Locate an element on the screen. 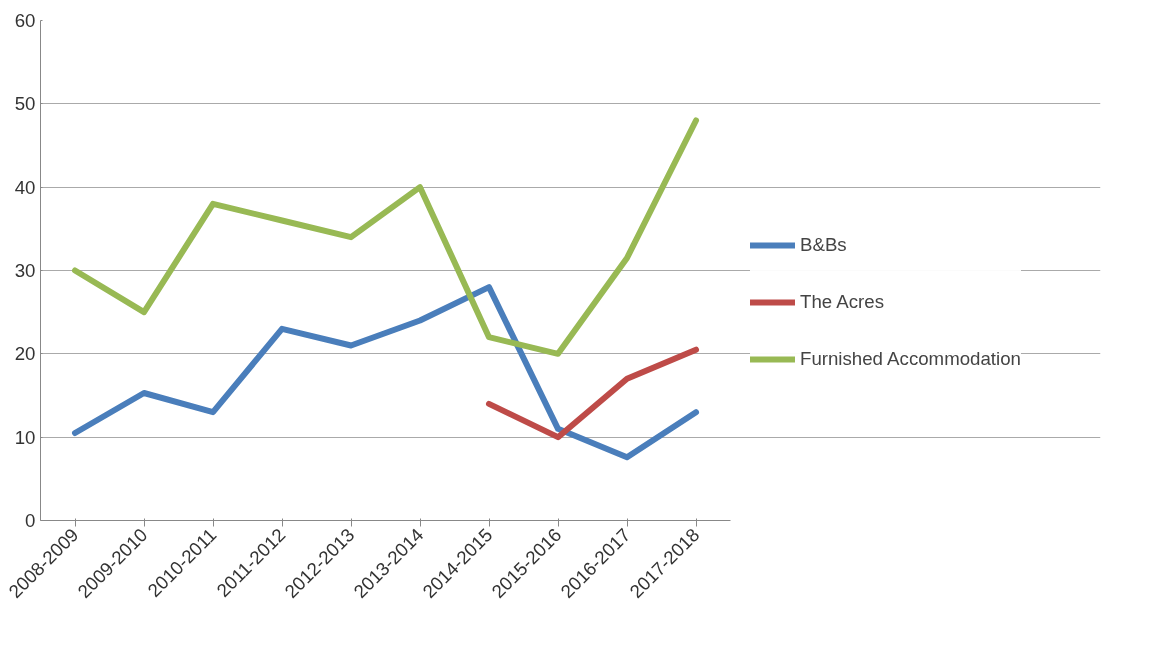 The width and height of the screenshot is (1150, 651). y-tick-label: 50 is located at coordinates (25, 104).